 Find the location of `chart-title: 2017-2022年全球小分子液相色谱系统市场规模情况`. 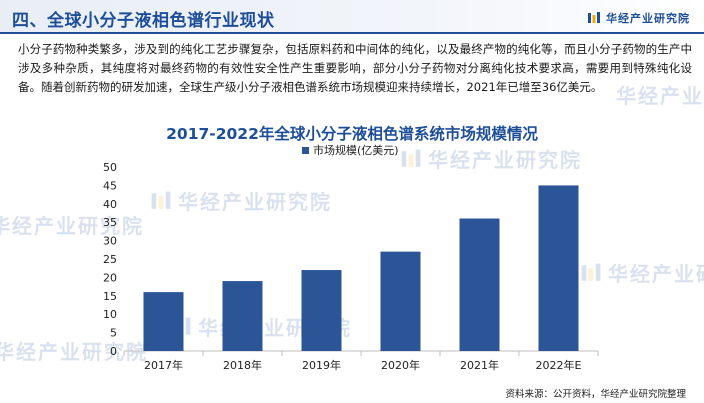

chart-title: 2017-2022年全球小分子液相色谱系统市场规模情况 is located at coordinates (352, 134).